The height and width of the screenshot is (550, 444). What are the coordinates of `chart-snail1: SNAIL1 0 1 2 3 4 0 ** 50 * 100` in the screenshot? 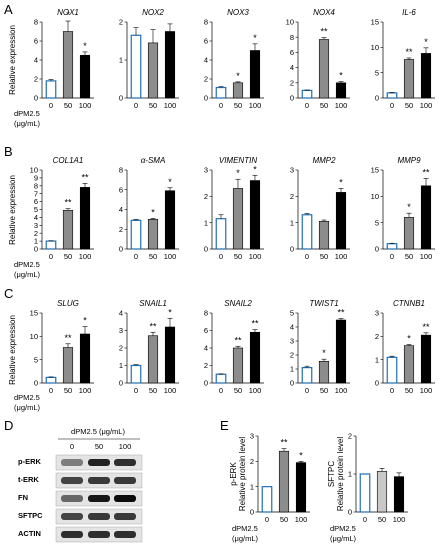 It's located at (149, 347).